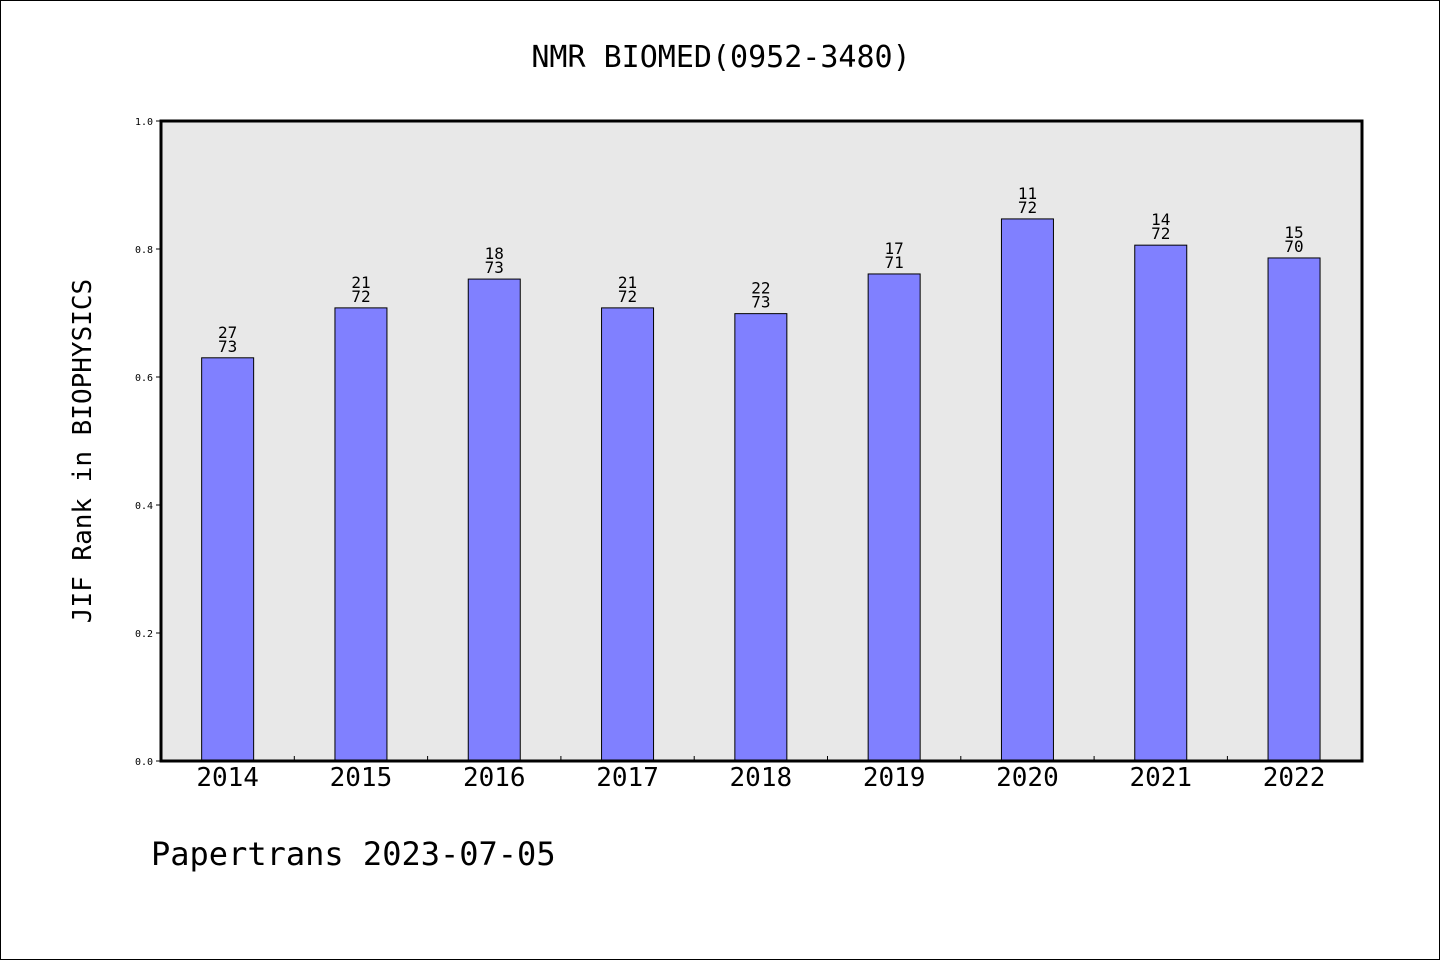 Image resolution: width=1440 pixels, height=961 pixels. What do you see at coordinates (1027, 778) in the screenshot?
I see `x-tick-label: 2020` at bounding box center [1027, 778].